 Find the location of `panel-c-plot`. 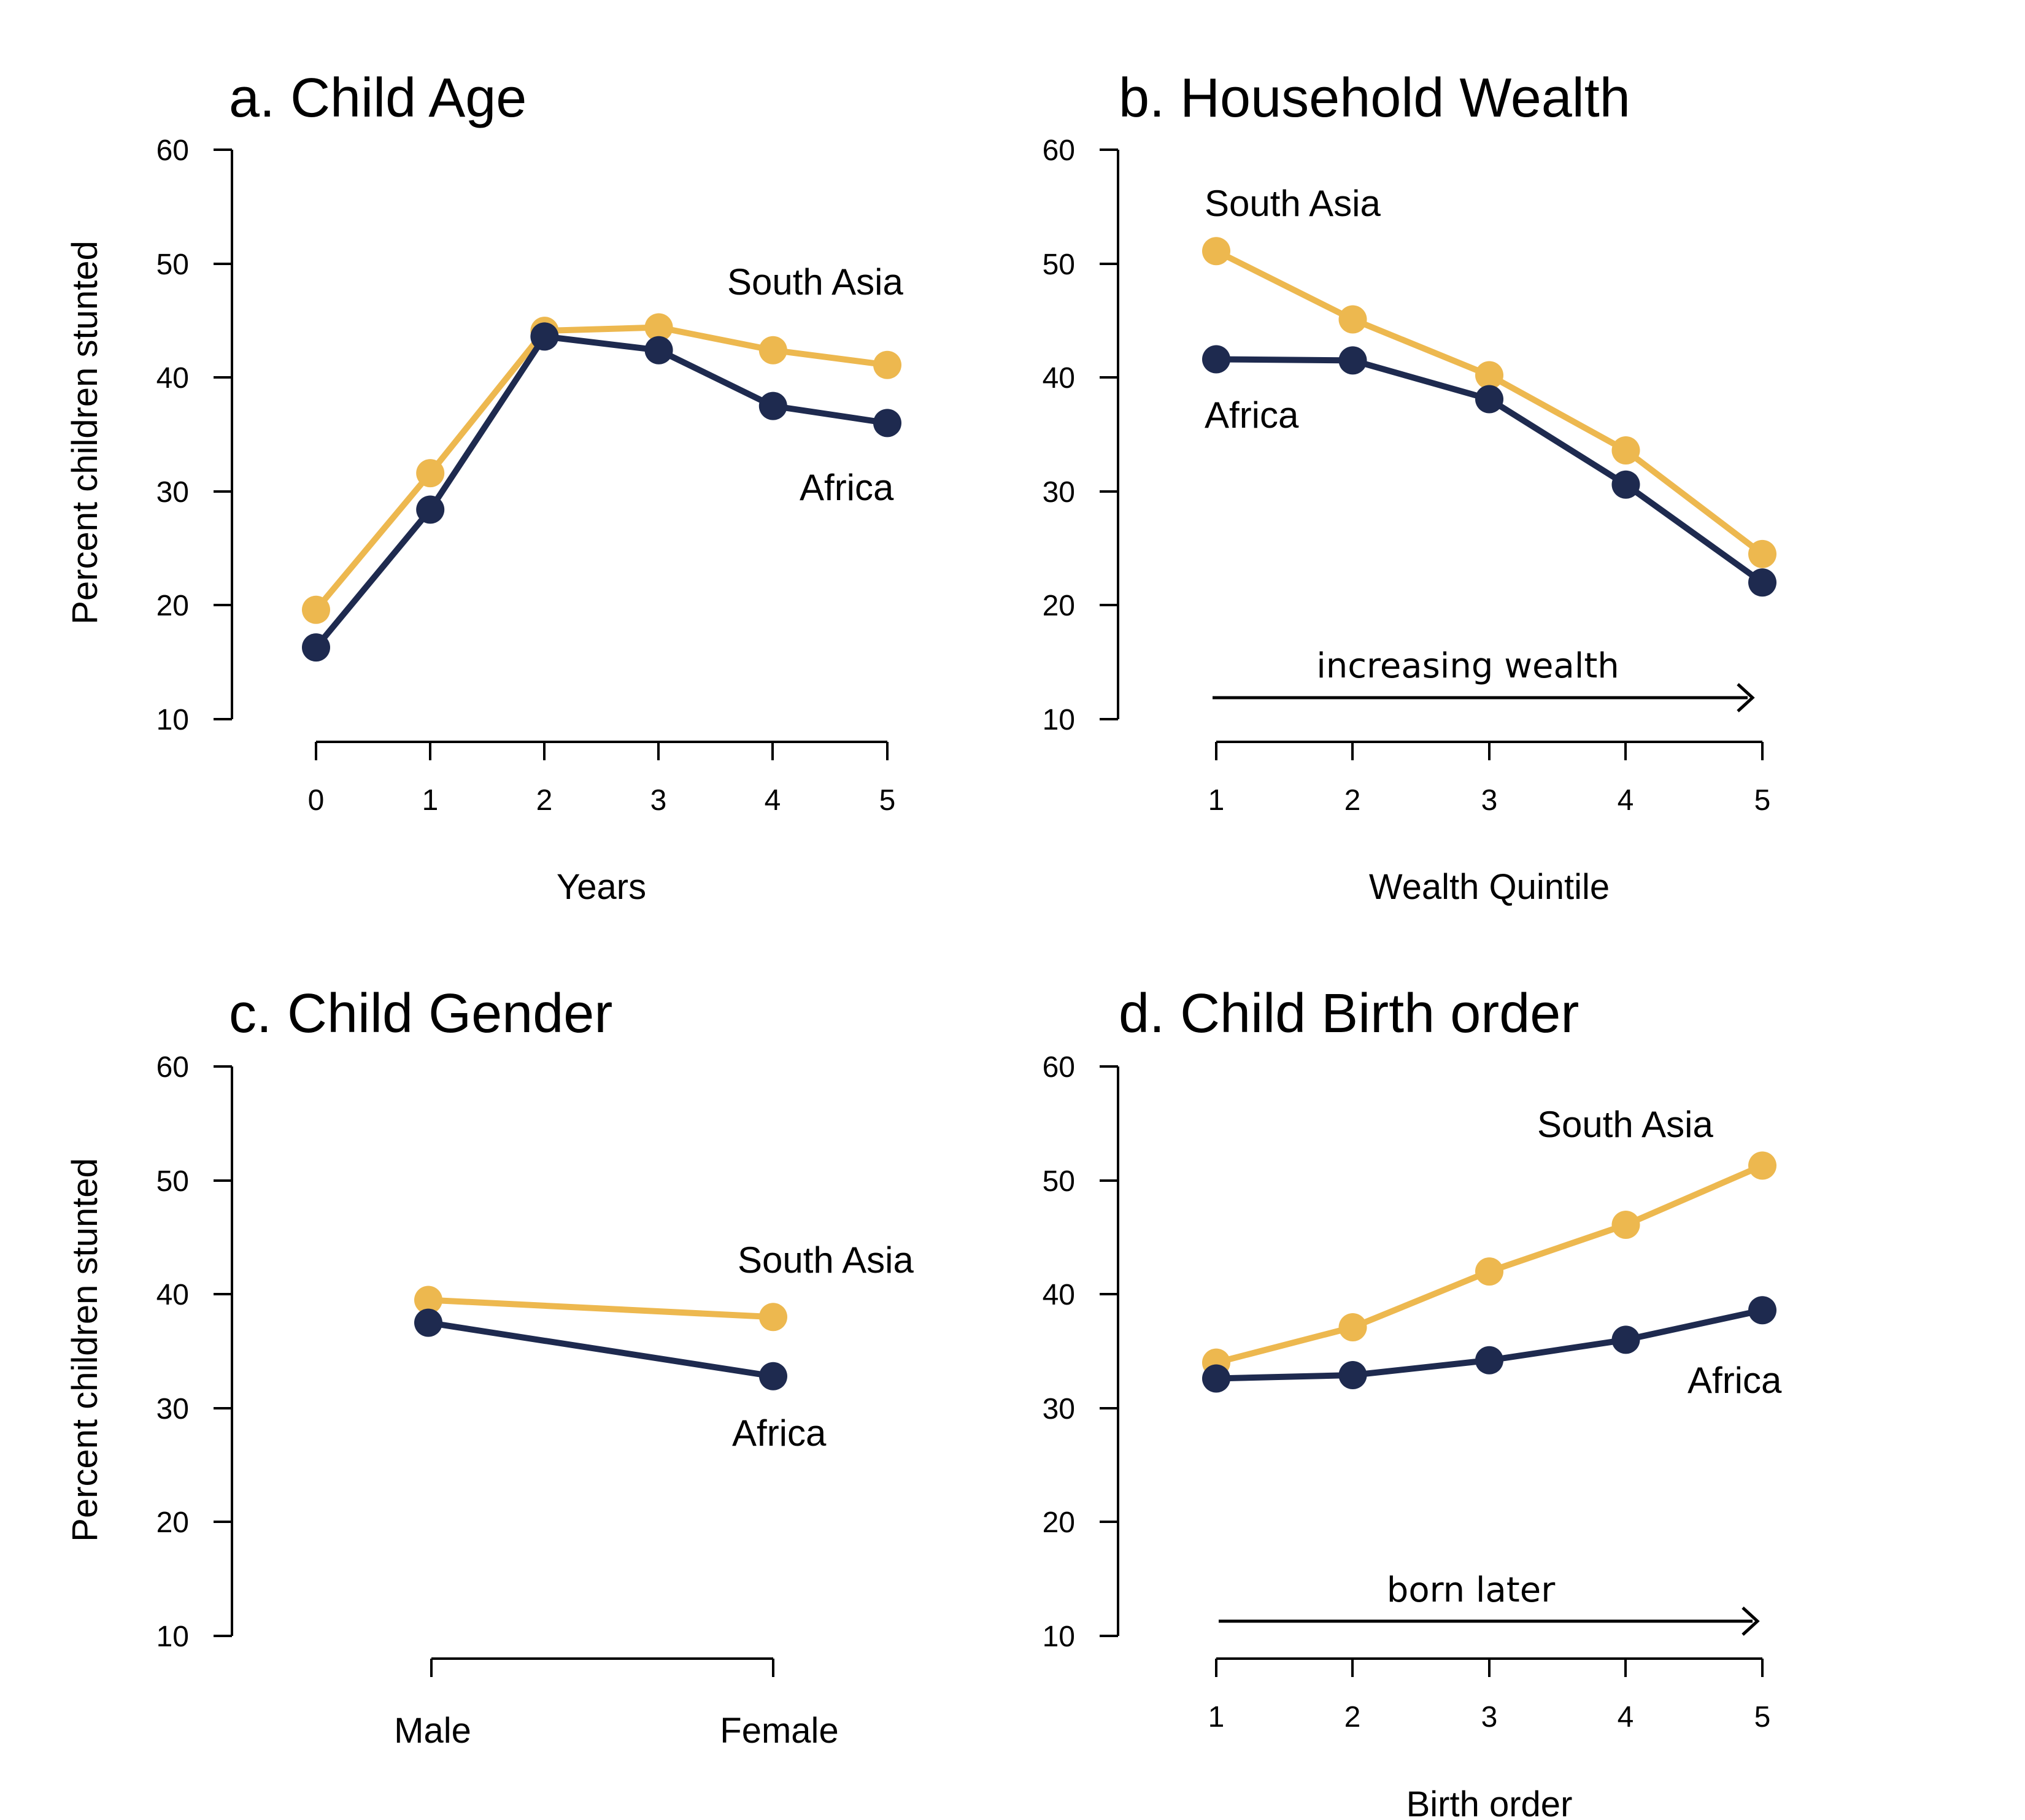

panel-c-plot is located at coordinates (600, 1338).